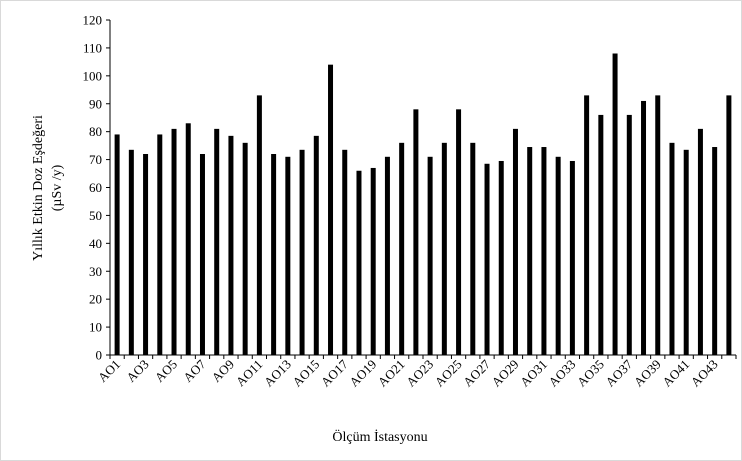 The width and height of the screenshot is (742, 461). What do you see at coordinates (416, 232) in the screenshot?
I see `bar-ao22` at bounding box center [416, 232].